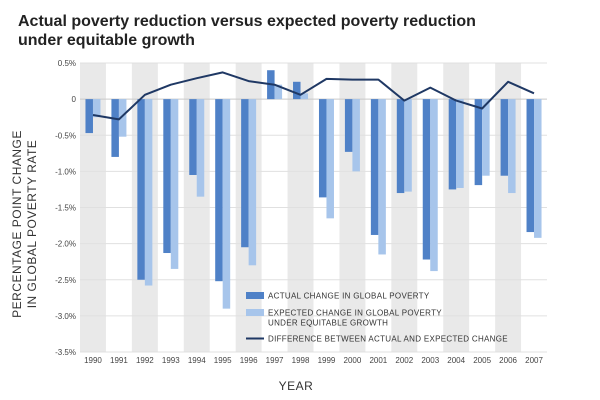 This screenshot has height=400, width=600. What do you see at coordinates (122, 118) in the screenshot?
I see `bar-expected-1991` at bounding box center [122, 118].